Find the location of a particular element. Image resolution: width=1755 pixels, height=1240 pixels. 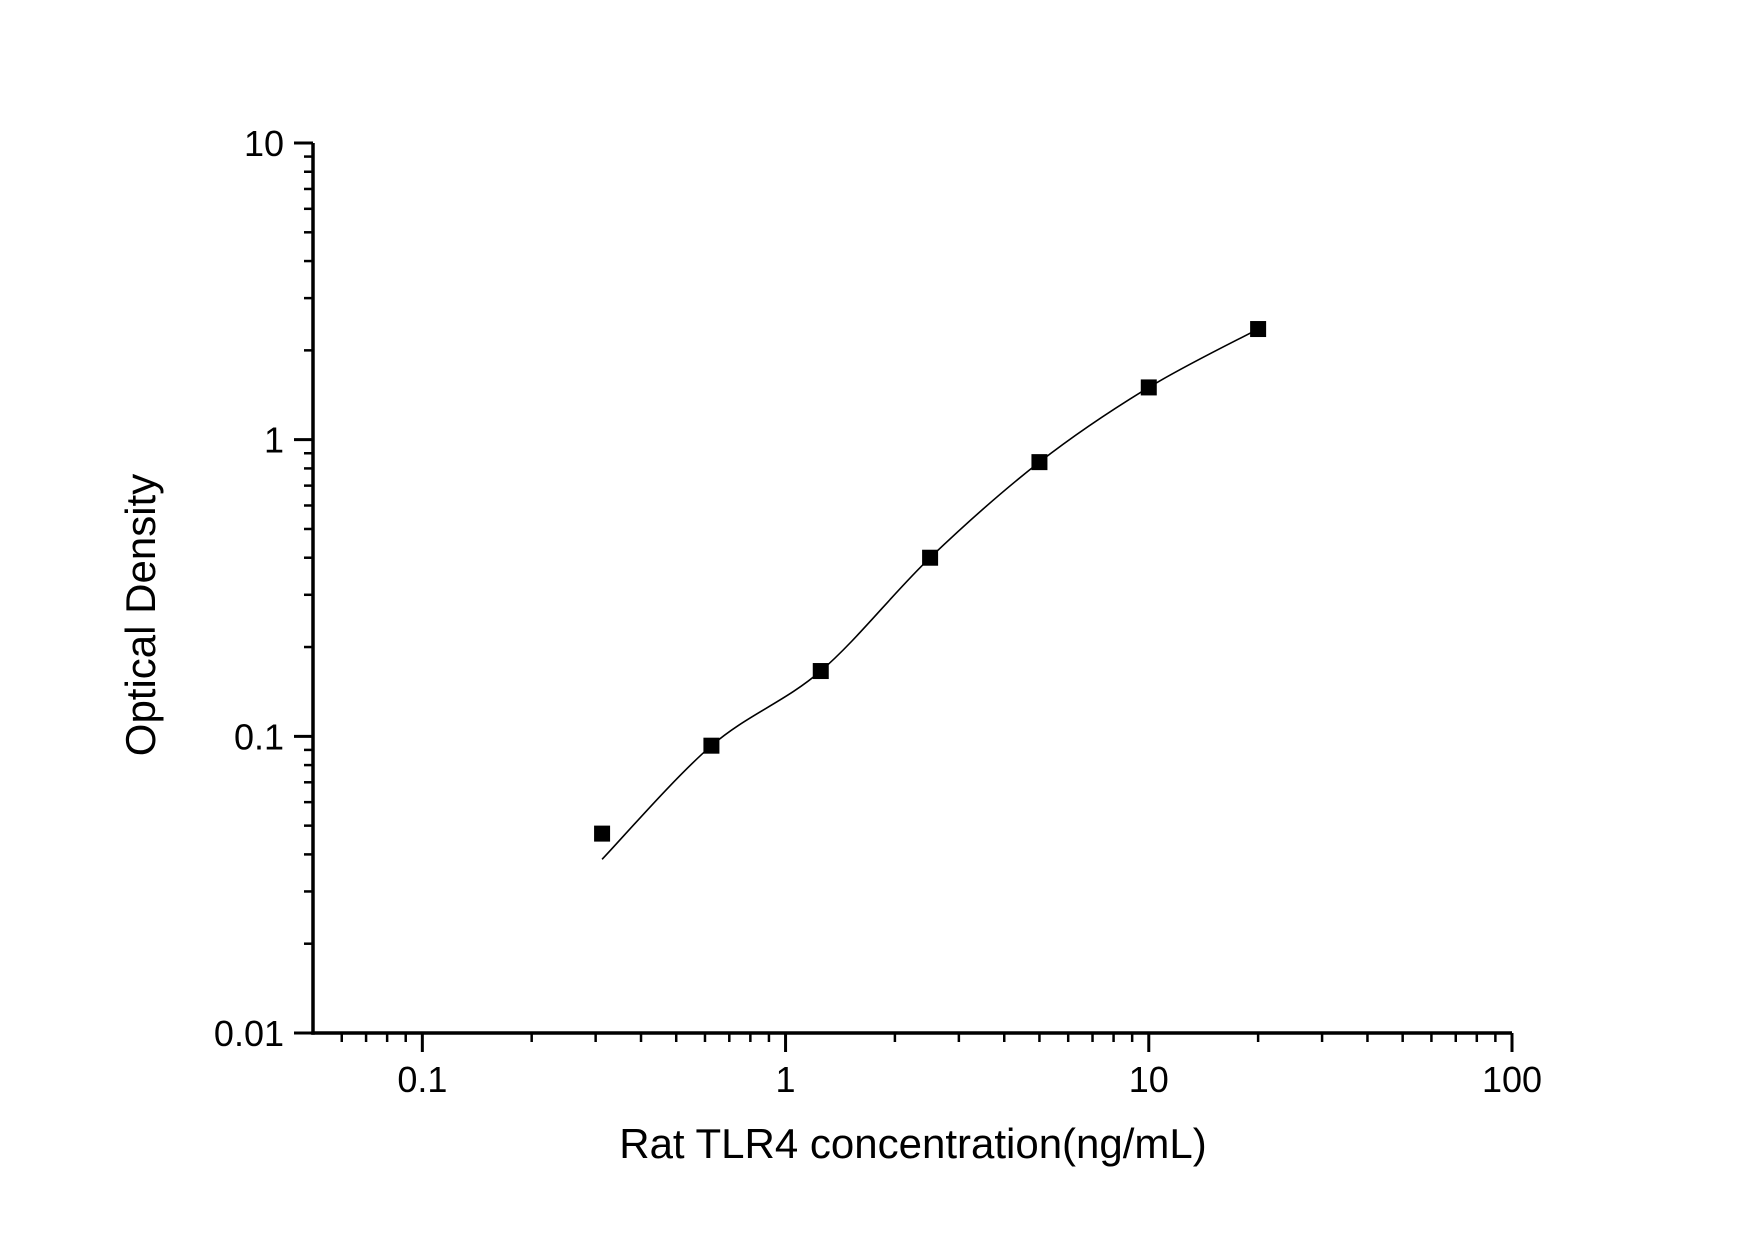

x-tick-label: 1 is located at coordinates (786, 1079).